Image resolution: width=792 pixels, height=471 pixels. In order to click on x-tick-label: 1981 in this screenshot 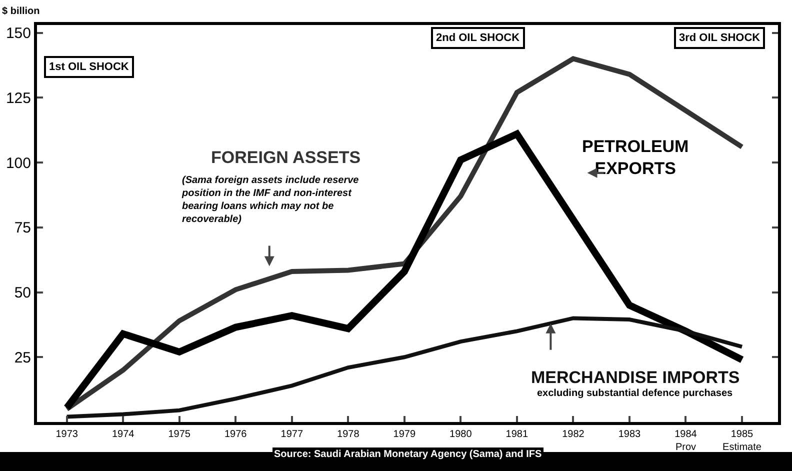, I will do `click(517, 434)`.